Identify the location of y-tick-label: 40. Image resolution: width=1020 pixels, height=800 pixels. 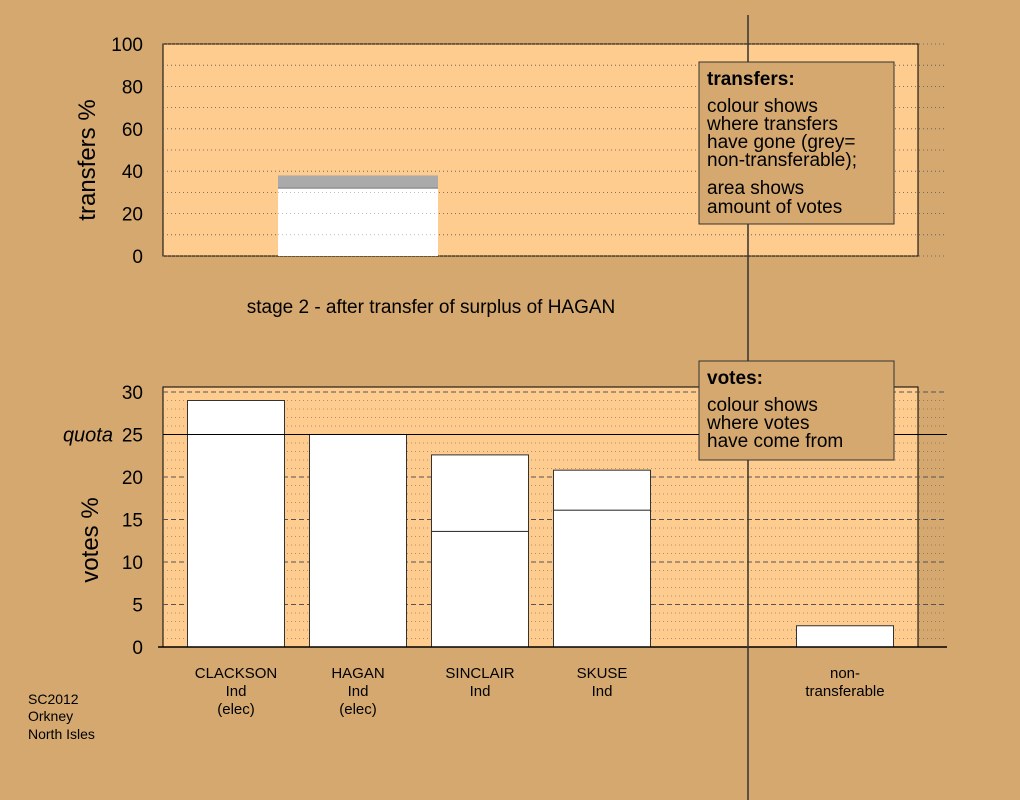
(132, 172).